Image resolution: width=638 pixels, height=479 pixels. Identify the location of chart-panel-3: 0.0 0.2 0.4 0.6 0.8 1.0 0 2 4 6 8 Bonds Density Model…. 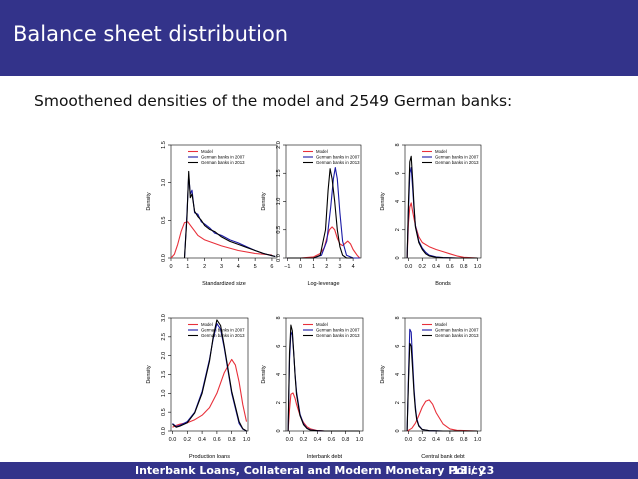
(430, 215).